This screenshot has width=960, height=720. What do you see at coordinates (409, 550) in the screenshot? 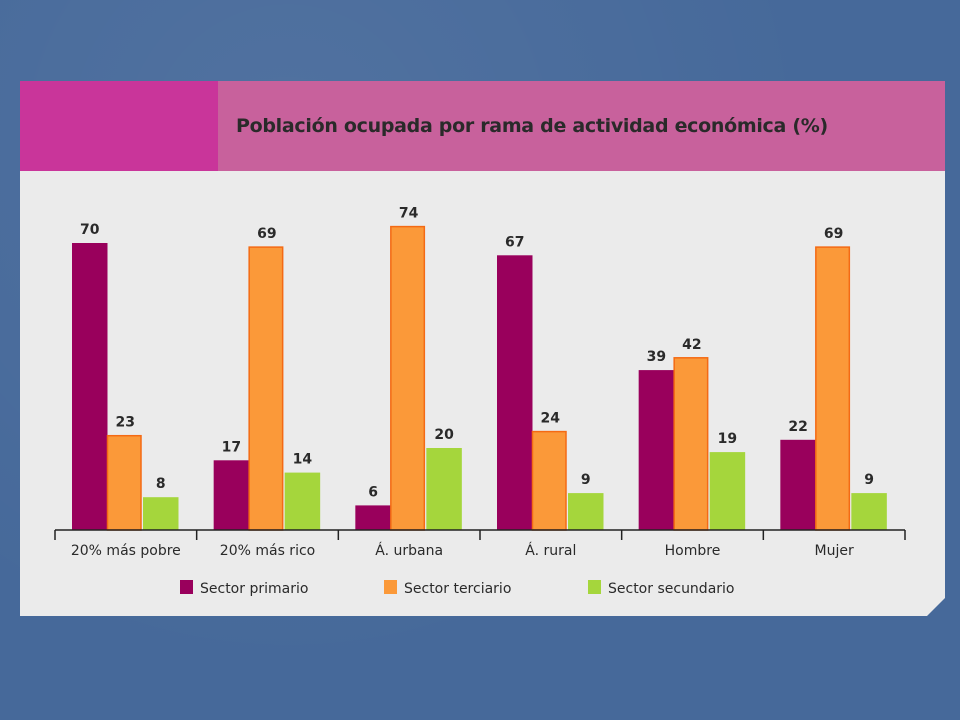
I see `category-label: Á. urbana` at bounding box center [409, 550].